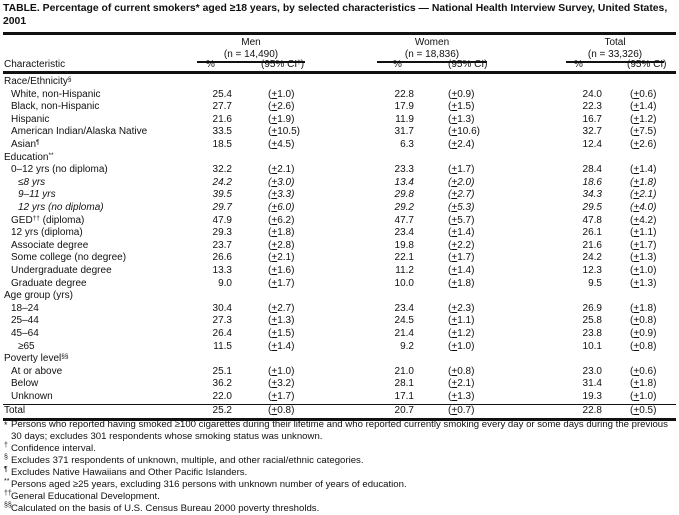 This screenshot has height=515, width=679. I want to click on label-text: At or above, so click(37, 371).